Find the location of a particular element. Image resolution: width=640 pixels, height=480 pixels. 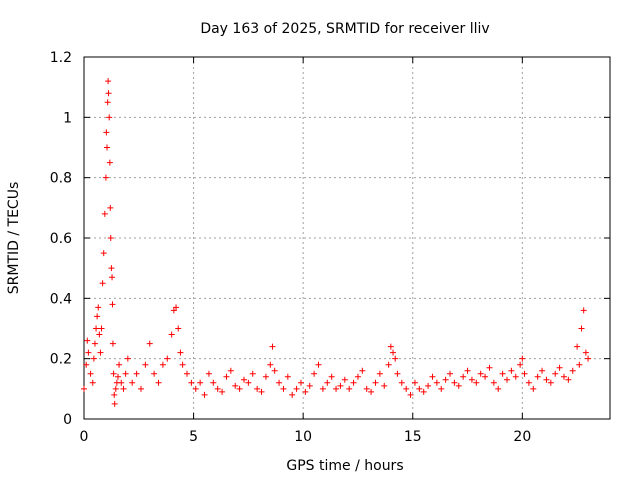

y-tick-label: 0.2 is located at coordinates (61, 360).